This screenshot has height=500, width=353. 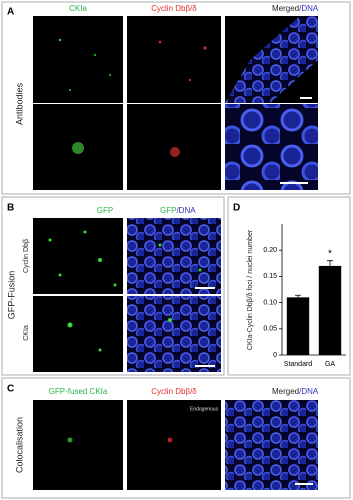 I want to click on y-tick-label: 0.20, so click(x=270, y=250).